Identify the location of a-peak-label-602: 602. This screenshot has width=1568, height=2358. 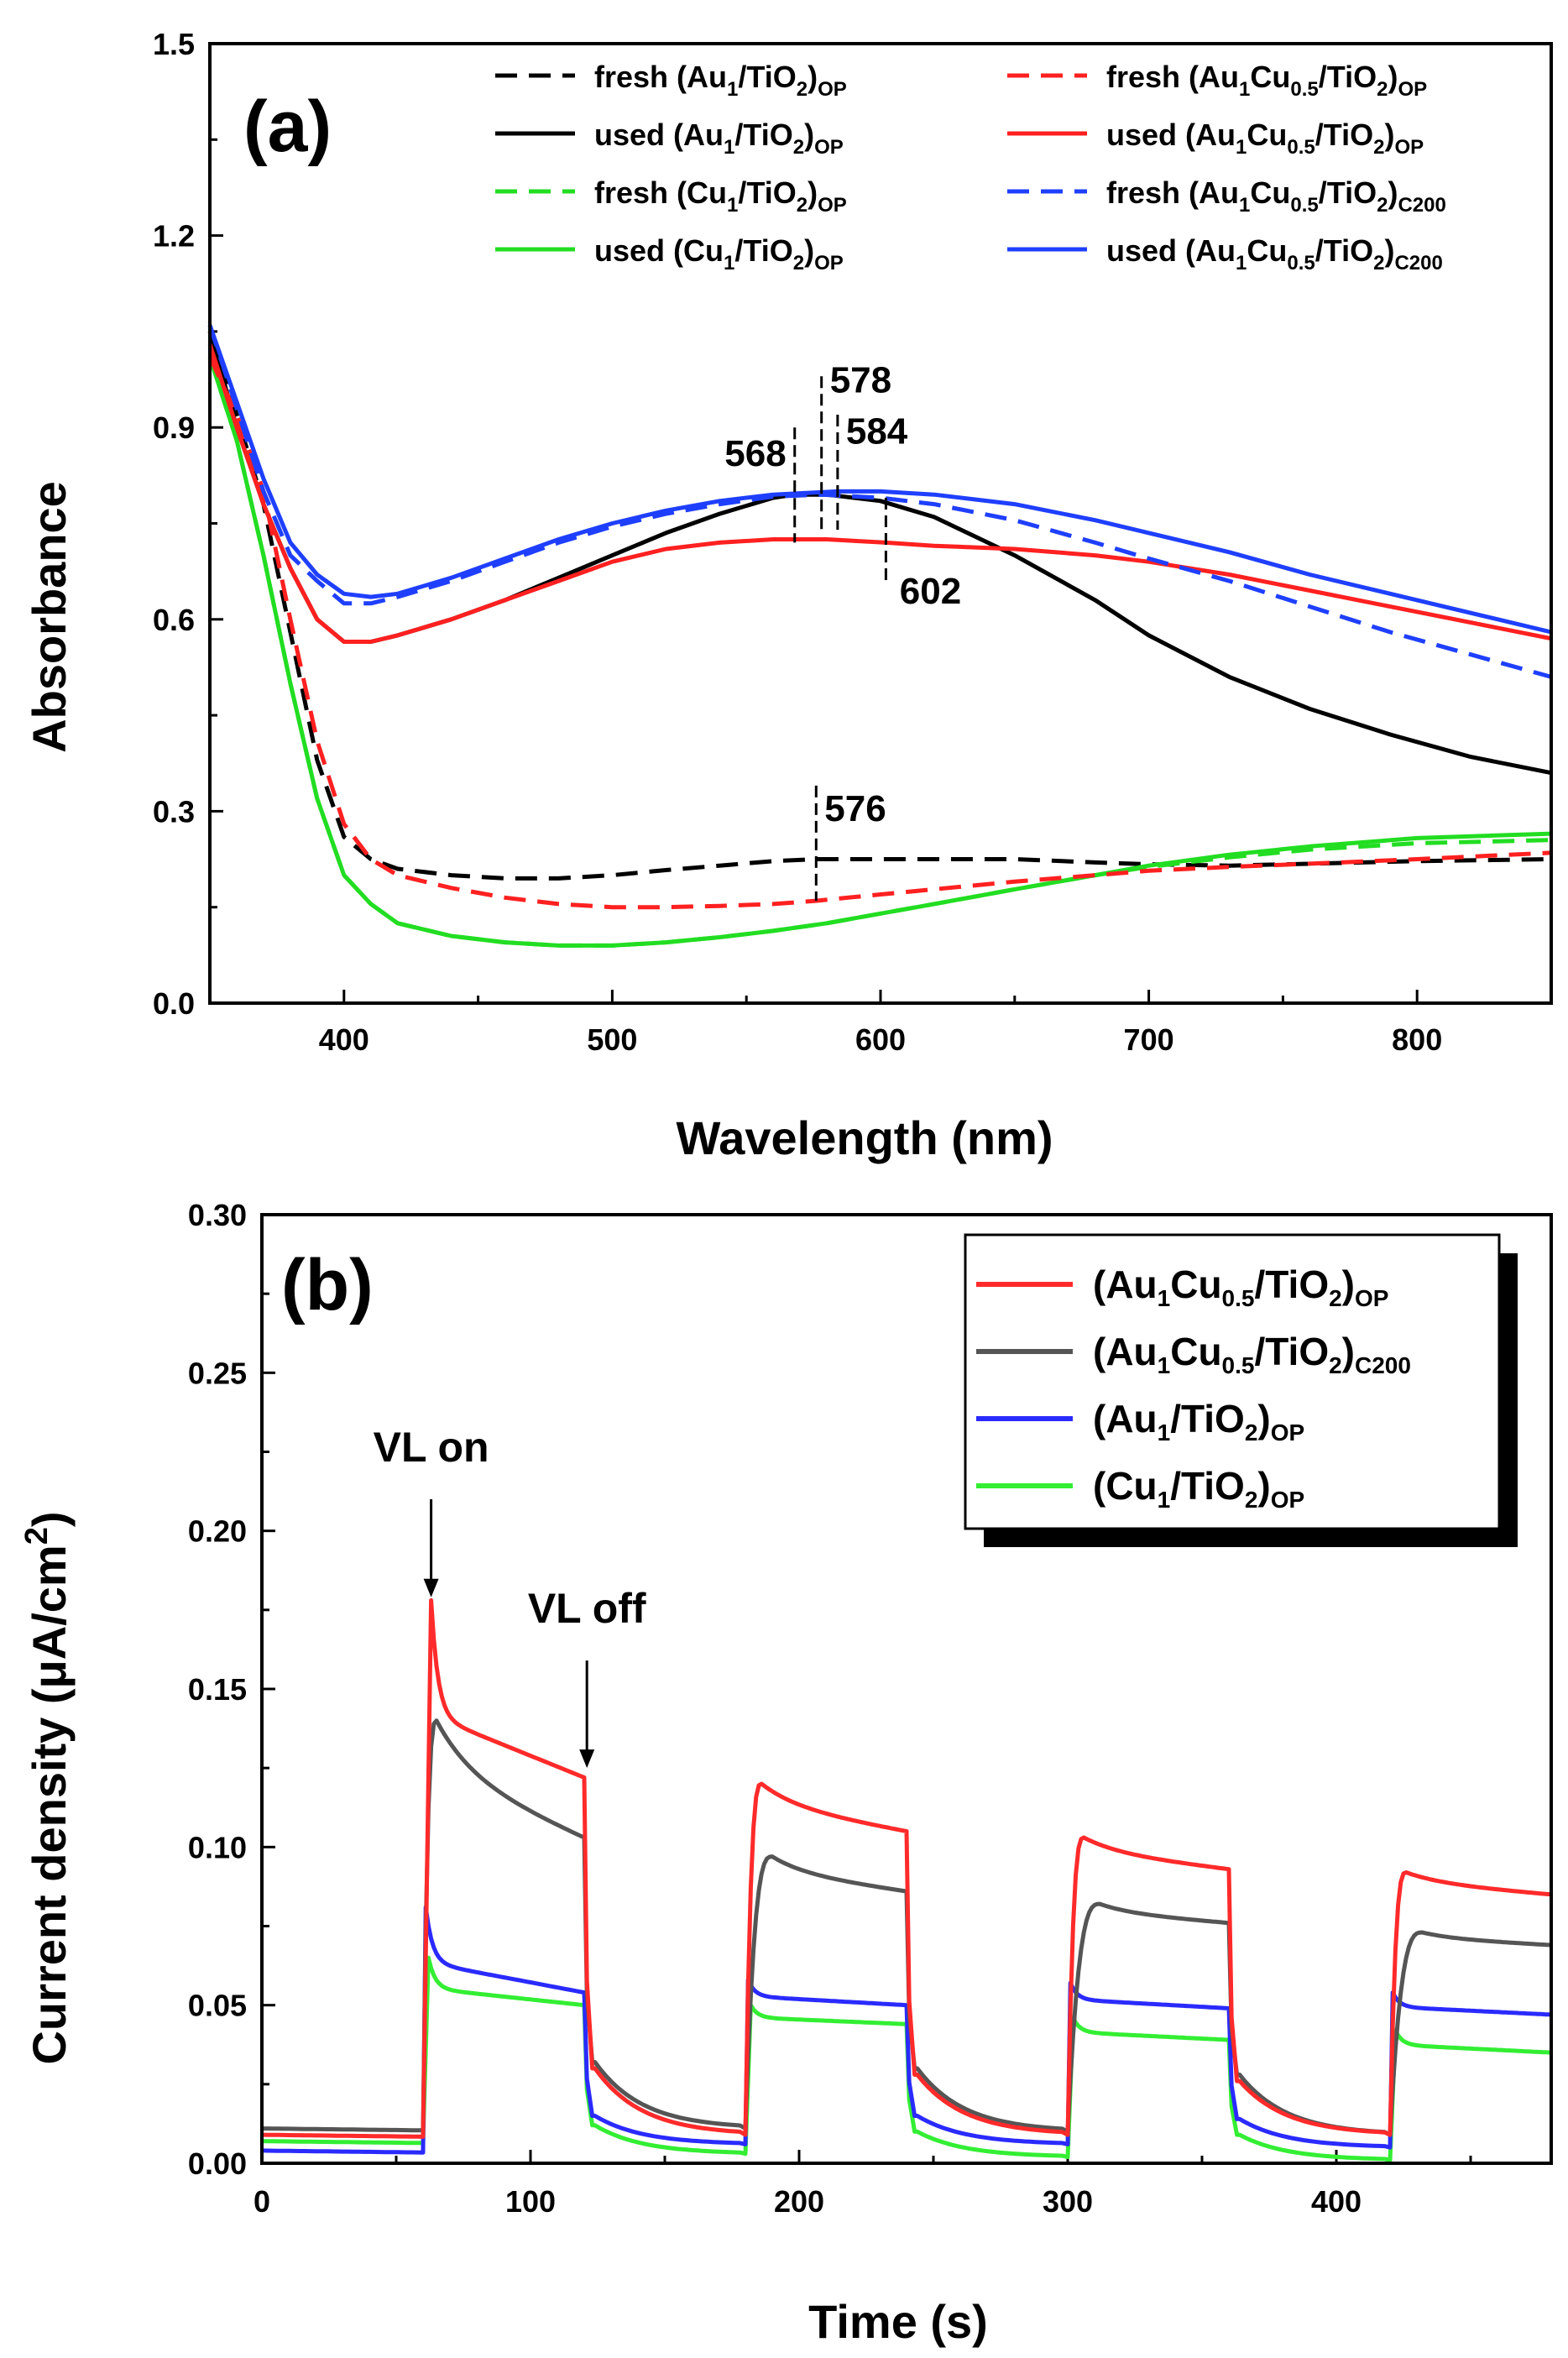
(931, 591).